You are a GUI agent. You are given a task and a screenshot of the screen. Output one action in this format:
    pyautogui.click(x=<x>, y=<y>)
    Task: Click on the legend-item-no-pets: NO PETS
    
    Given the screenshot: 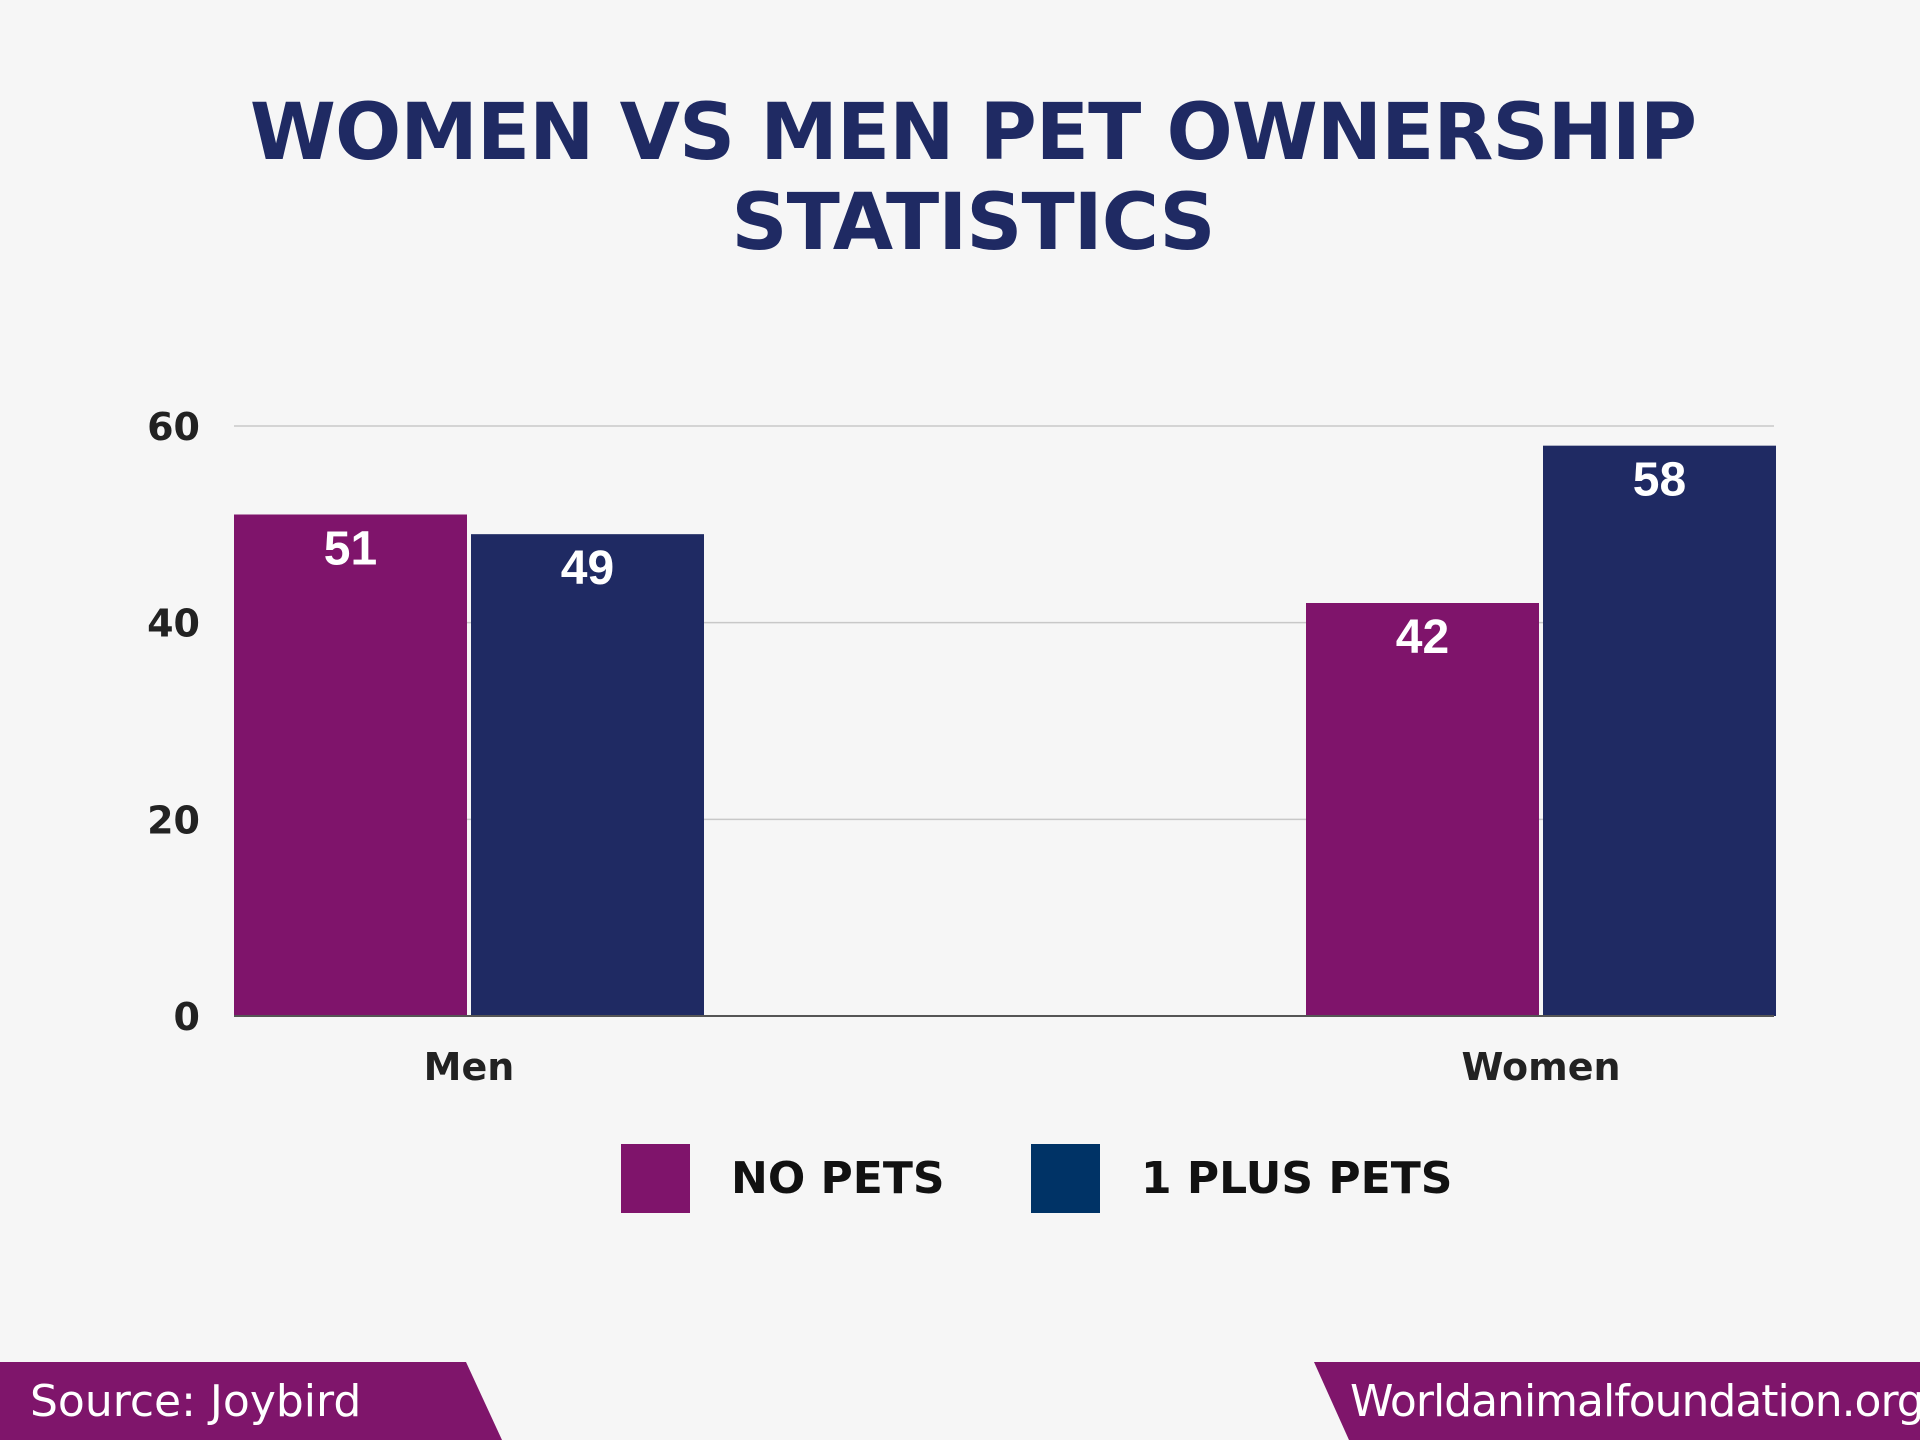 What is the action you would take?
    pyautogui.click(x=783, y=1178)
    